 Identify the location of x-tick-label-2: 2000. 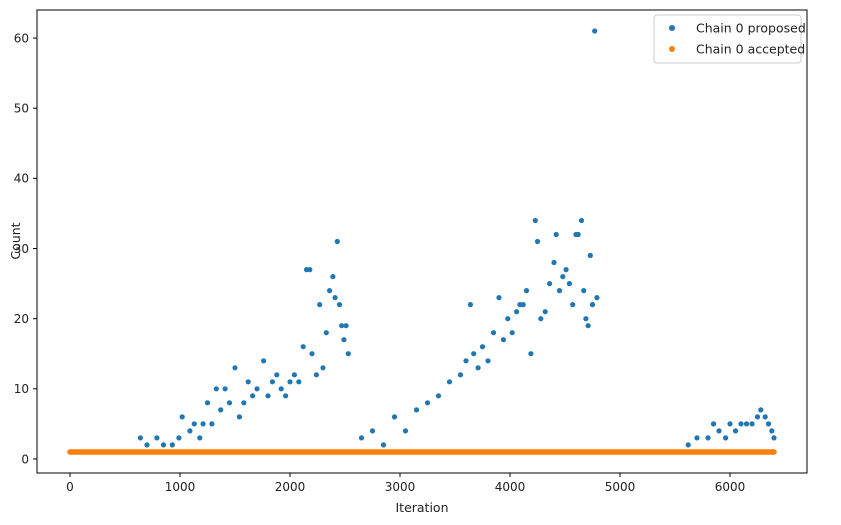
(290, 487).